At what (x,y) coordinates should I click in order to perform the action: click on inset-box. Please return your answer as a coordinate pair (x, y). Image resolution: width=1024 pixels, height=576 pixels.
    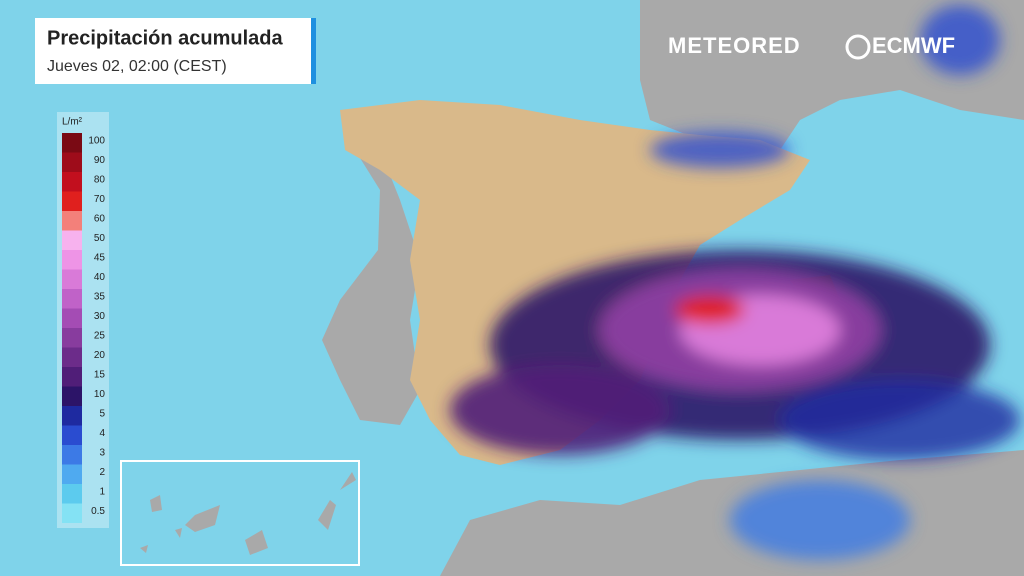
    Looking at the image, I should click on (240, 513).